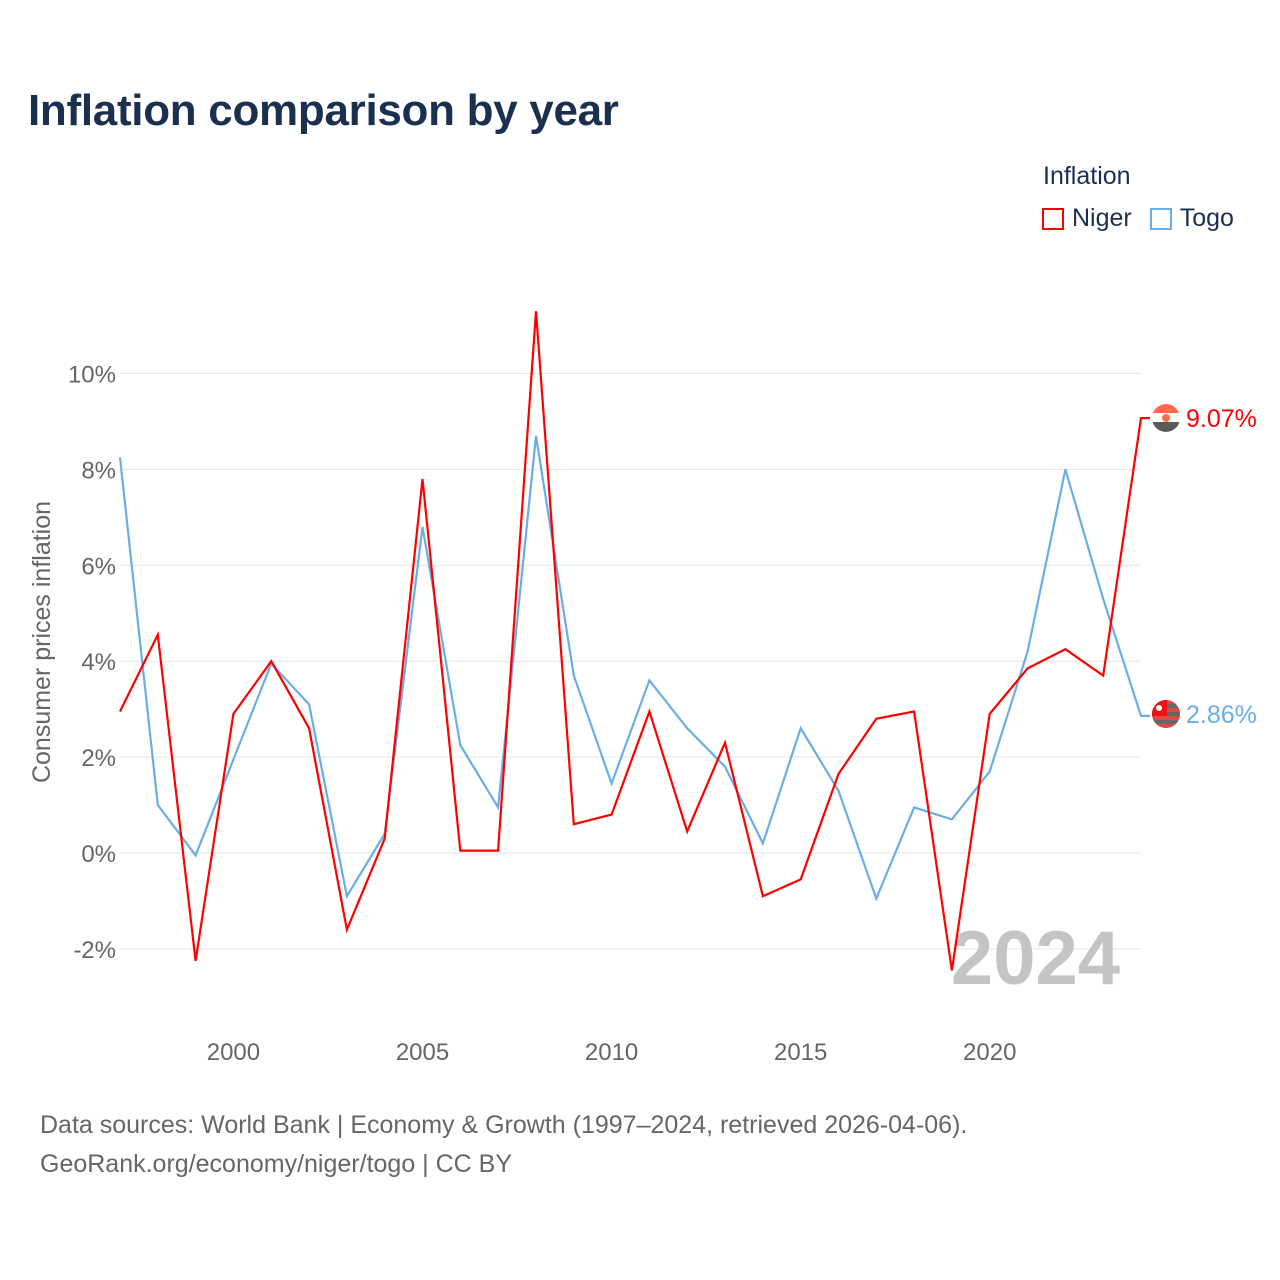 This screenshot has width=1280, height=1280. Describe the element at coordinates (1053, 218) in the screenshot. I see `legend-swatch-niger` at that location.